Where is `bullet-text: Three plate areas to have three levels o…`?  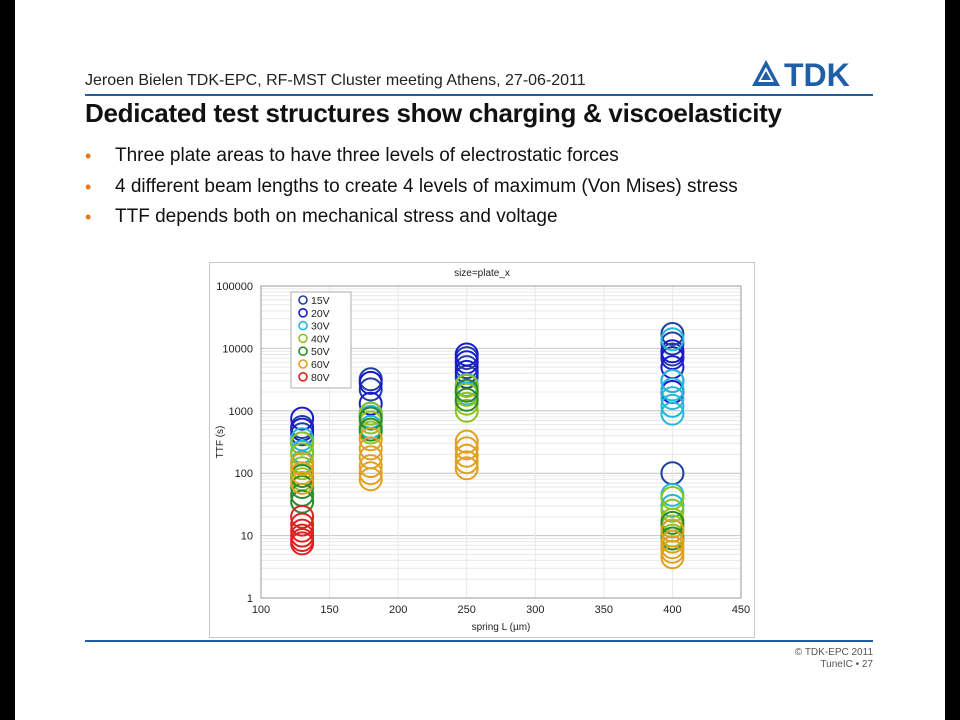 bullet-text: Three plate areas to have three levels o… is located at coordinates (367, 155).